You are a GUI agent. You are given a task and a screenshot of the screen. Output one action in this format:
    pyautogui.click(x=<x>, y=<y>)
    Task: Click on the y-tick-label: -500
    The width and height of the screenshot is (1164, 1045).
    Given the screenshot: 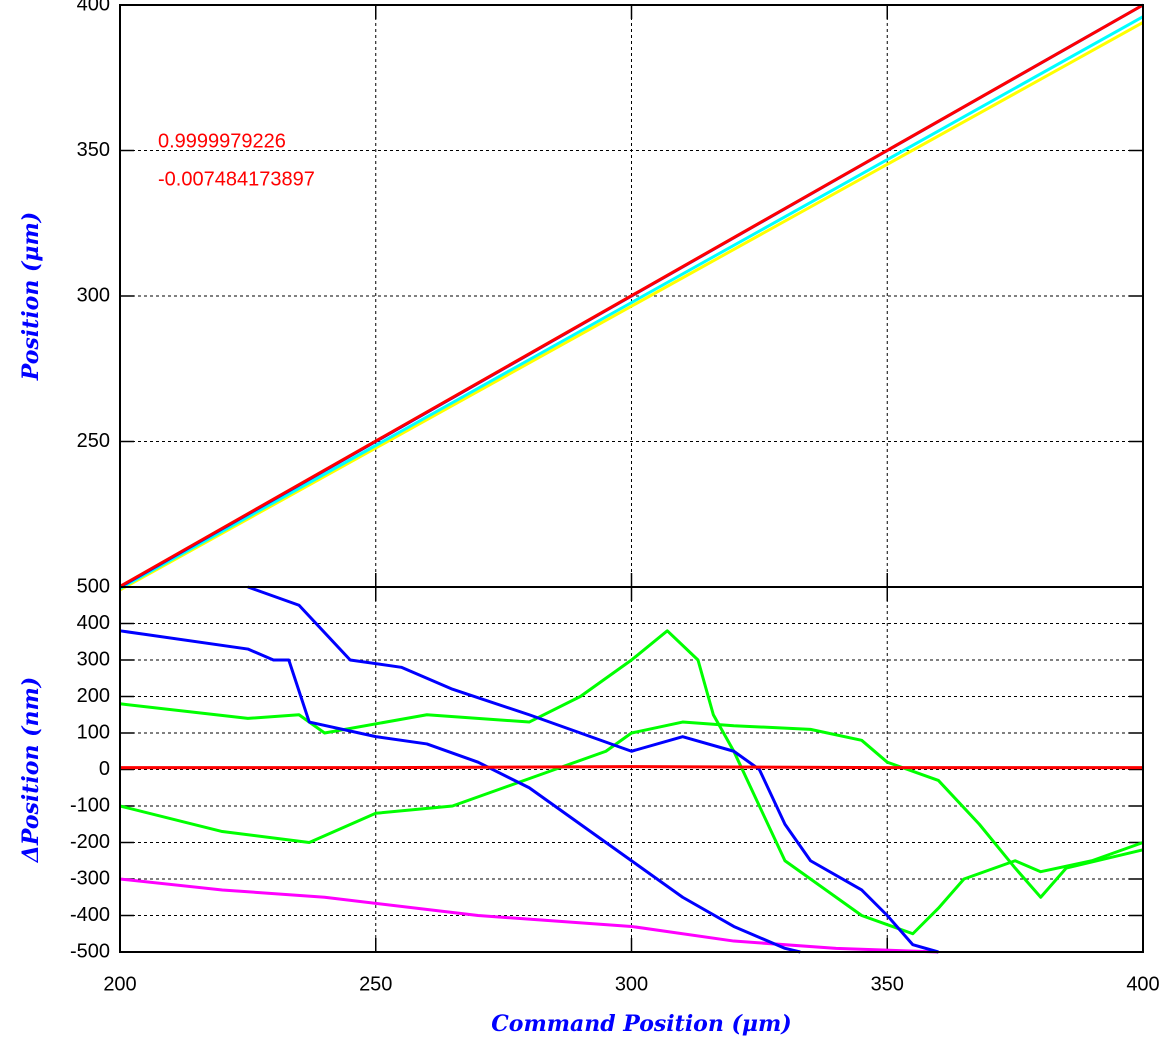 What is the action you would take?
    pyautogui.click(x=90, y=951)
    